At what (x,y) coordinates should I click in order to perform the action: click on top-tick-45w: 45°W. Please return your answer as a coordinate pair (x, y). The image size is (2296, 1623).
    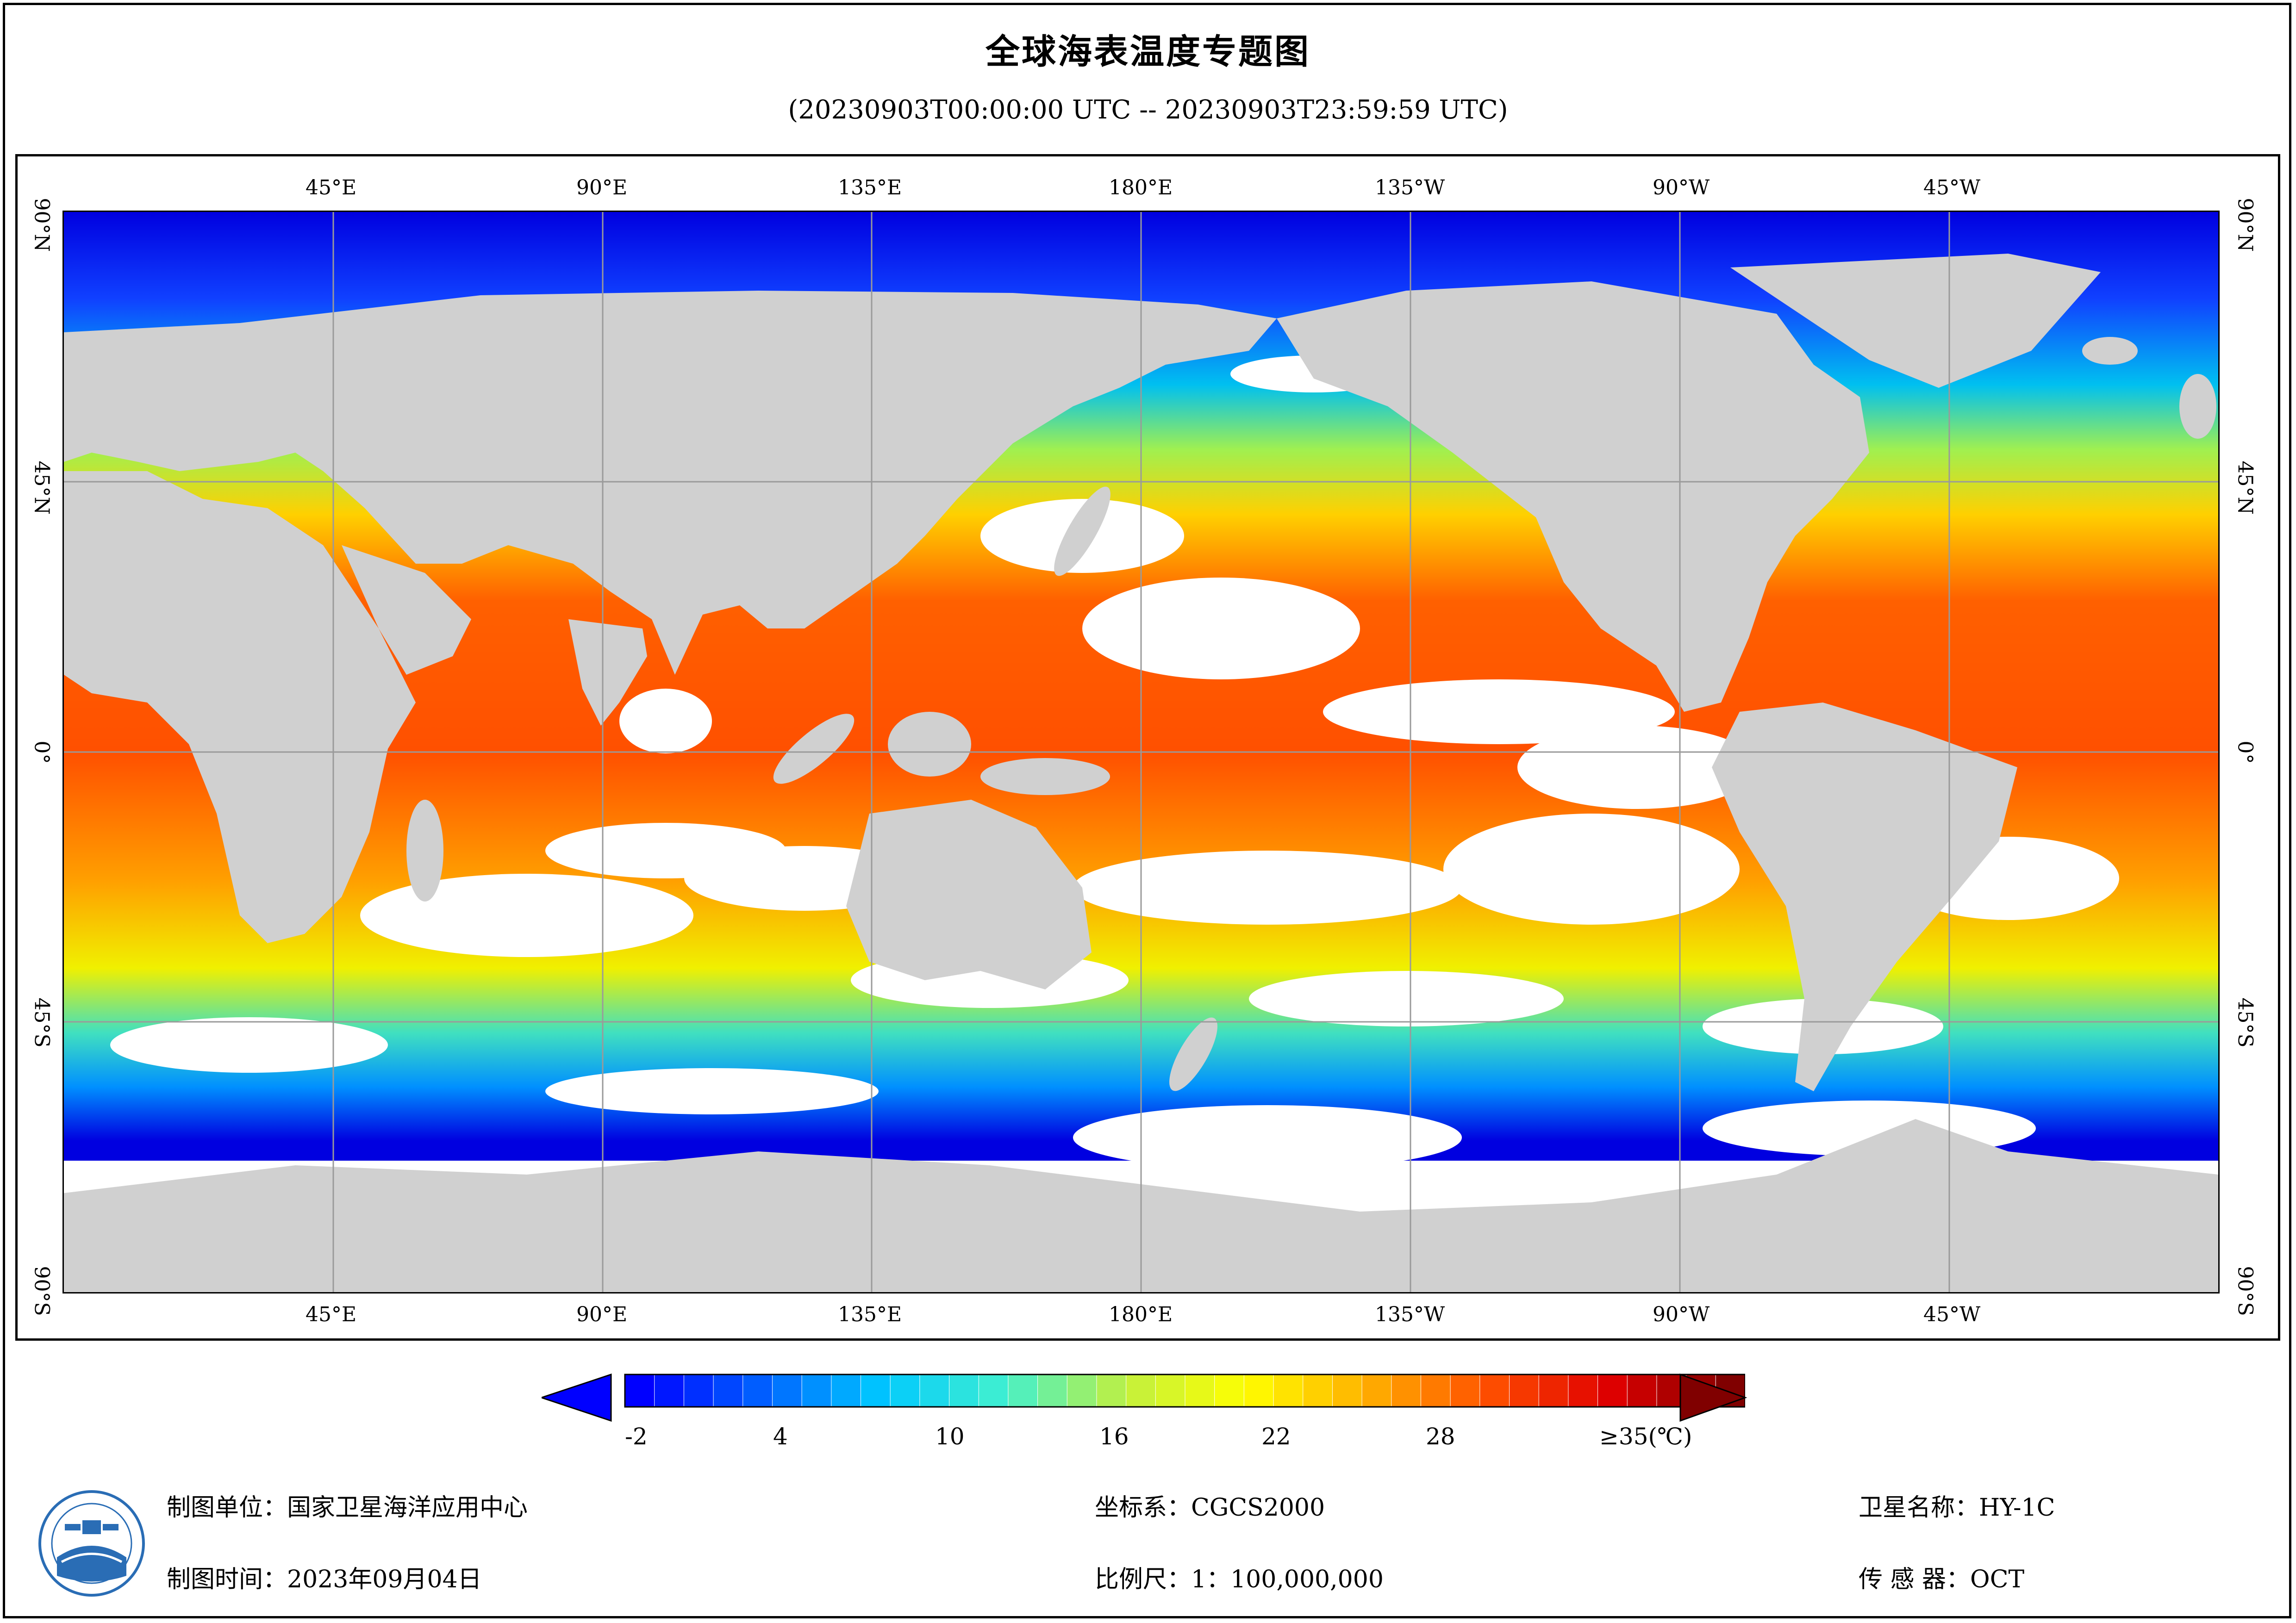
    Looking at the image, I should click on (1952, 187).